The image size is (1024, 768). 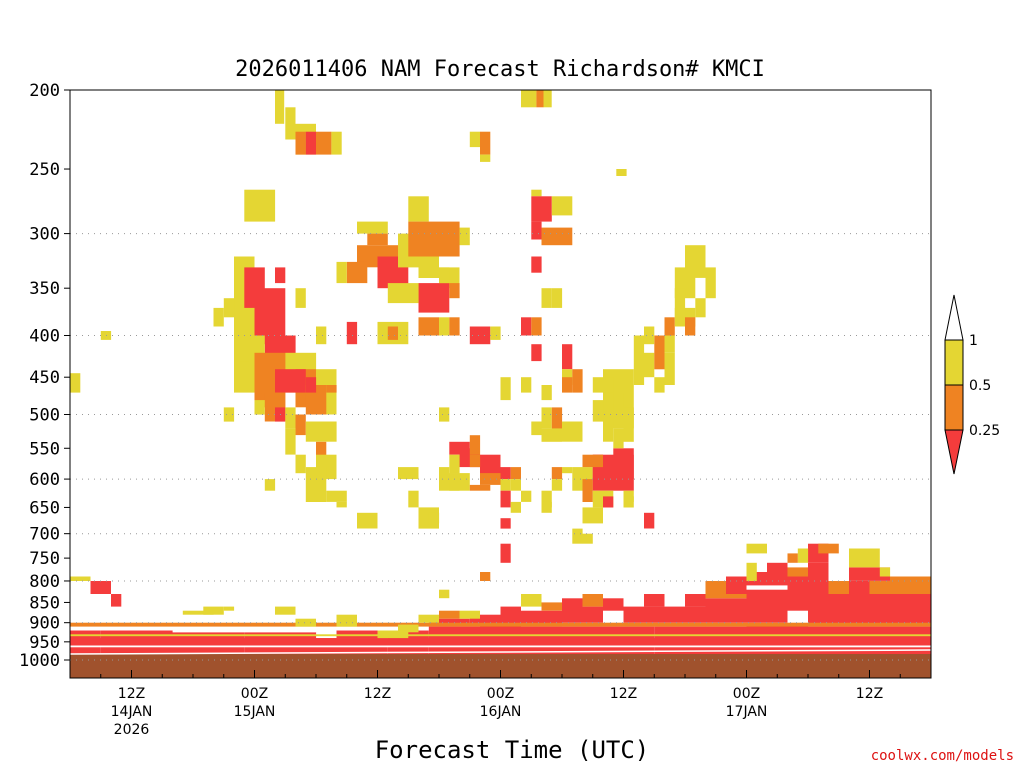 I want to click on y-tick-label: 900, so click(x=44, y=624).